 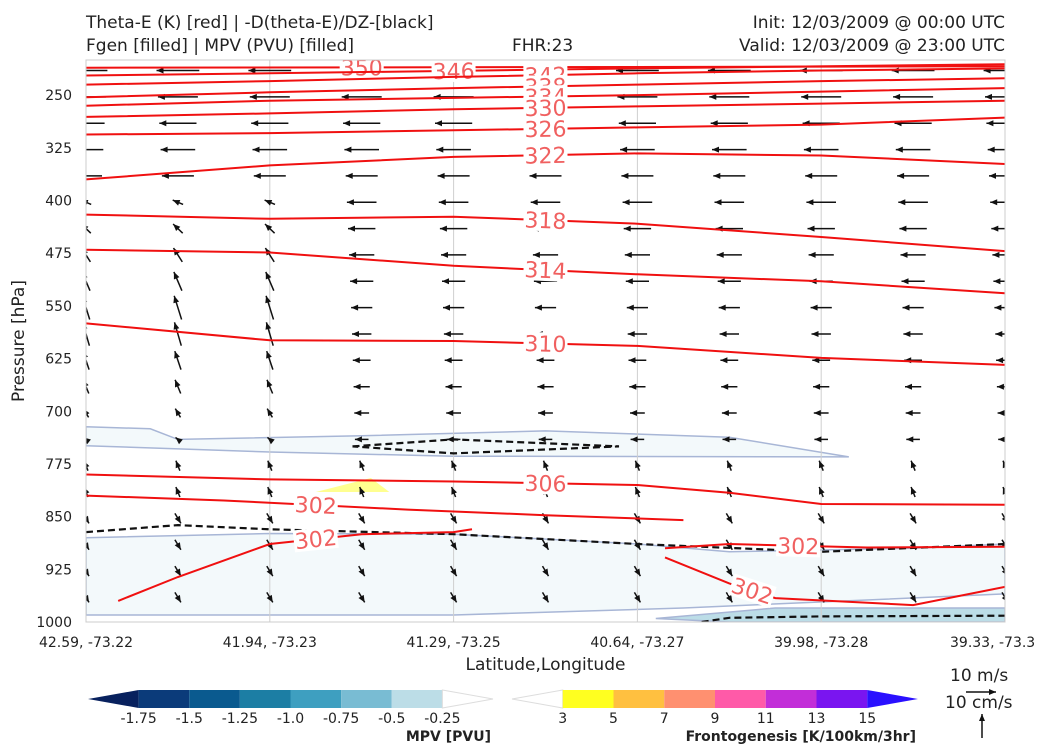 I want to click on y-tick-label: 250, so click(x=58, y=96).